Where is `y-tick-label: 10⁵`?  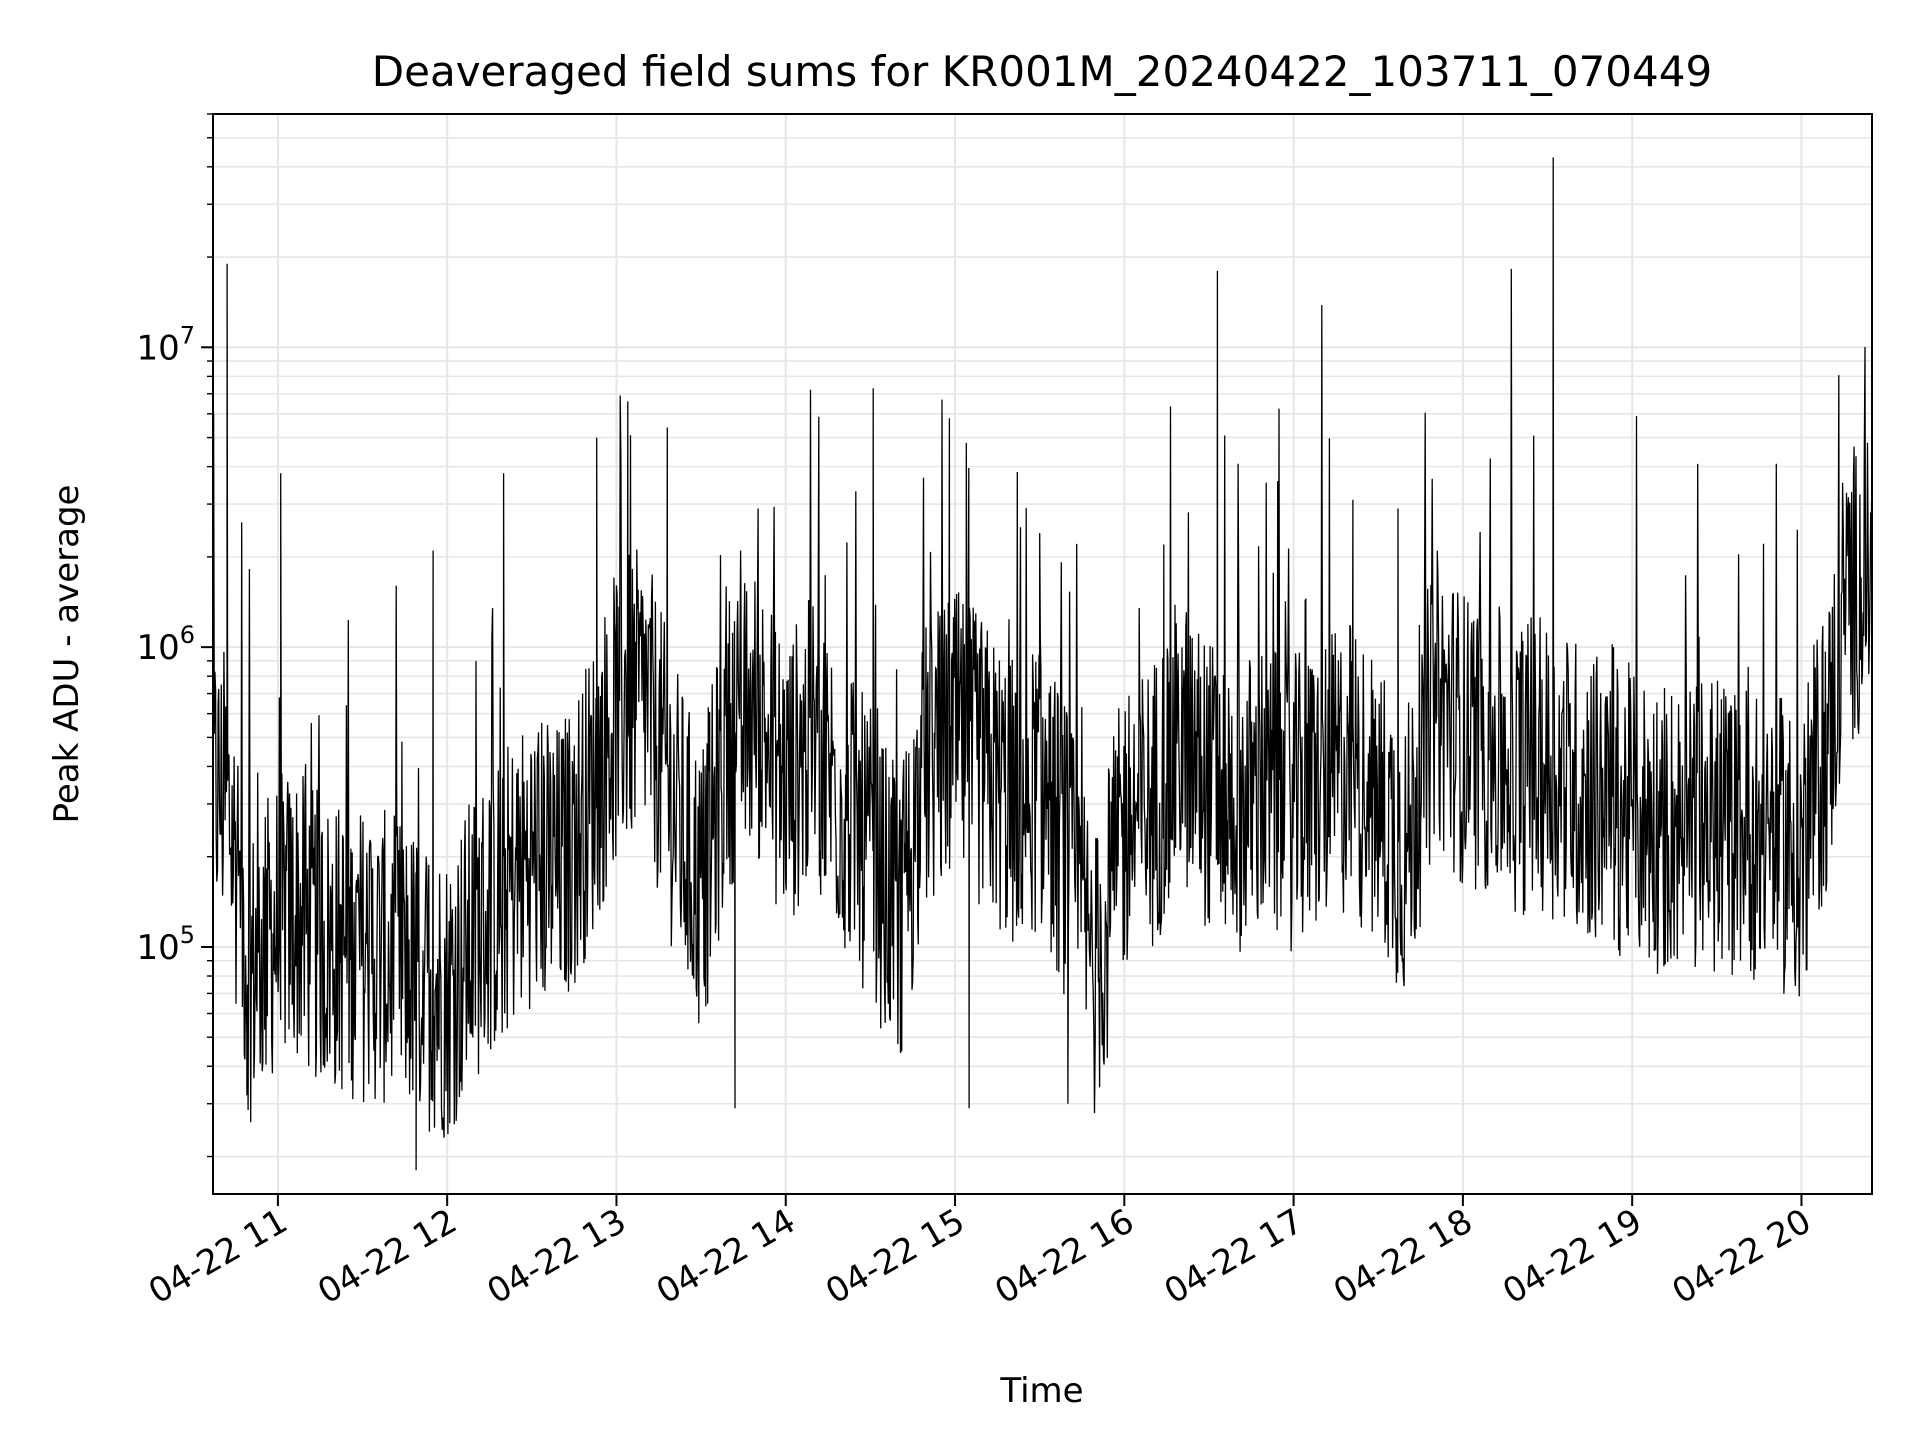
y-tick-label: 10⁵ is located at coordinates (165, 944).